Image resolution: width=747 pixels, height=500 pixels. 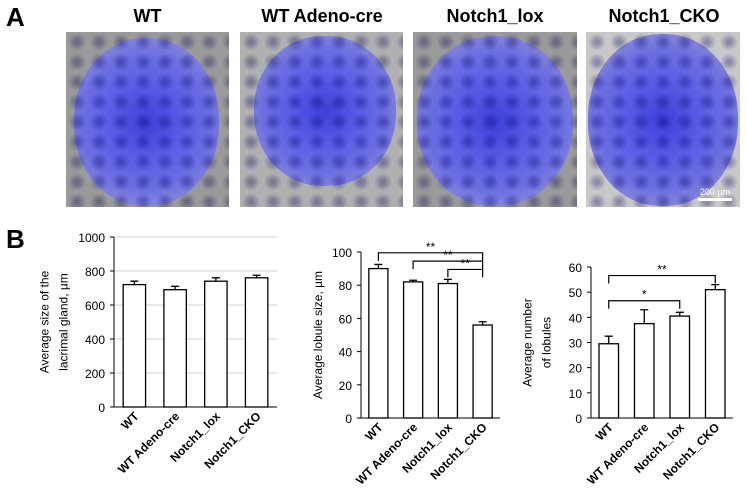 I want to click on y-tick-label: 30, so click(x=576, y=344).